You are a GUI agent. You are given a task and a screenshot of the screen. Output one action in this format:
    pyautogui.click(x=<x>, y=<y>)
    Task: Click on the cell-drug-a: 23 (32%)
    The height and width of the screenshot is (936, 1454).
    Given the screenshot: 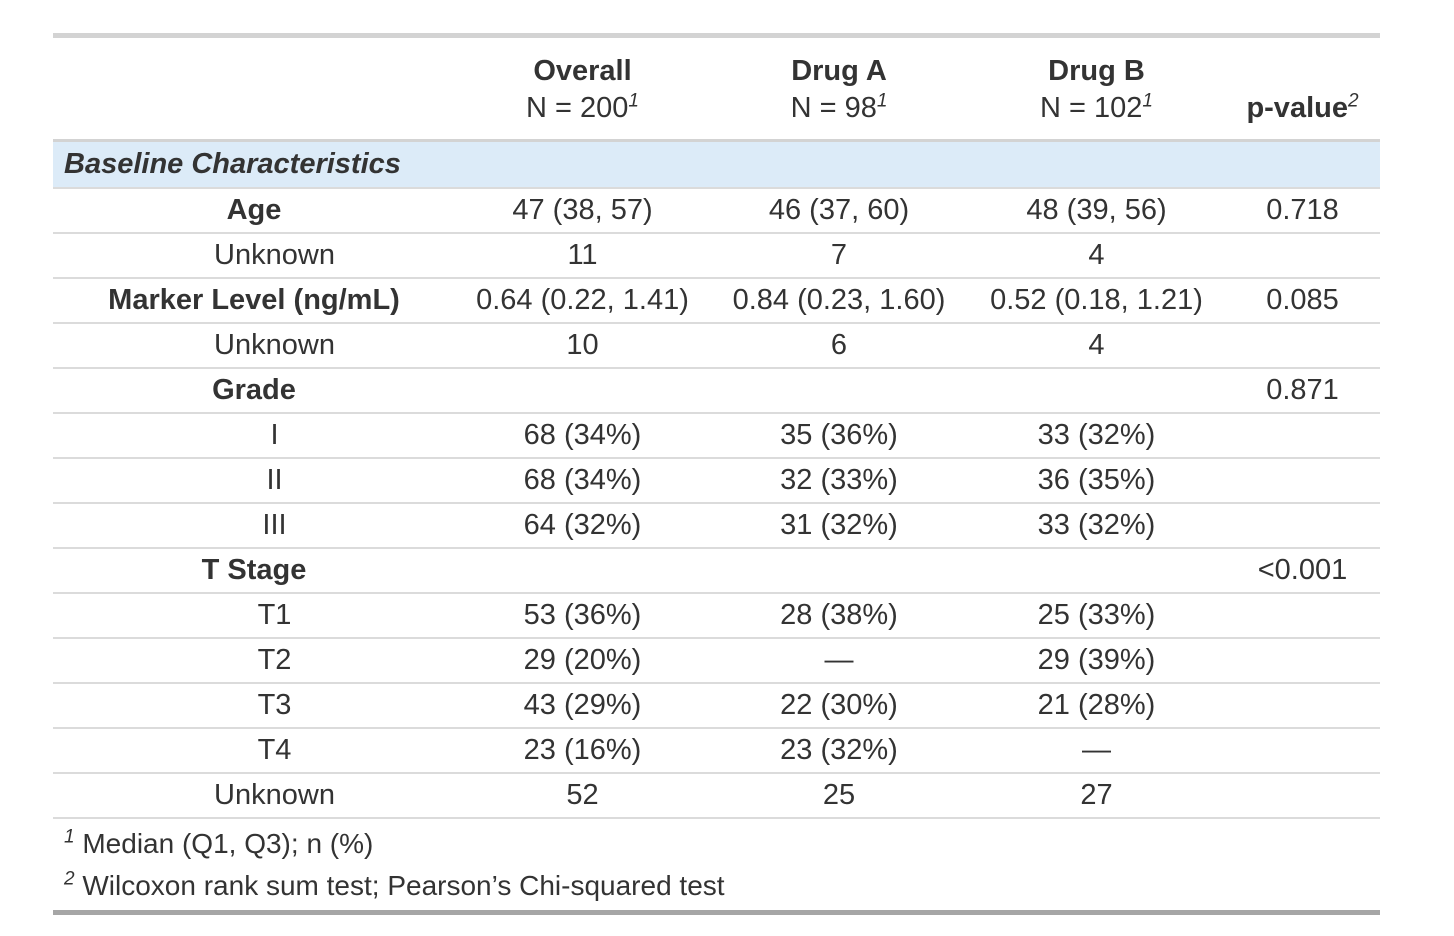 What is the action you would take?
    pyautogui.click(x=839, y=751)
    